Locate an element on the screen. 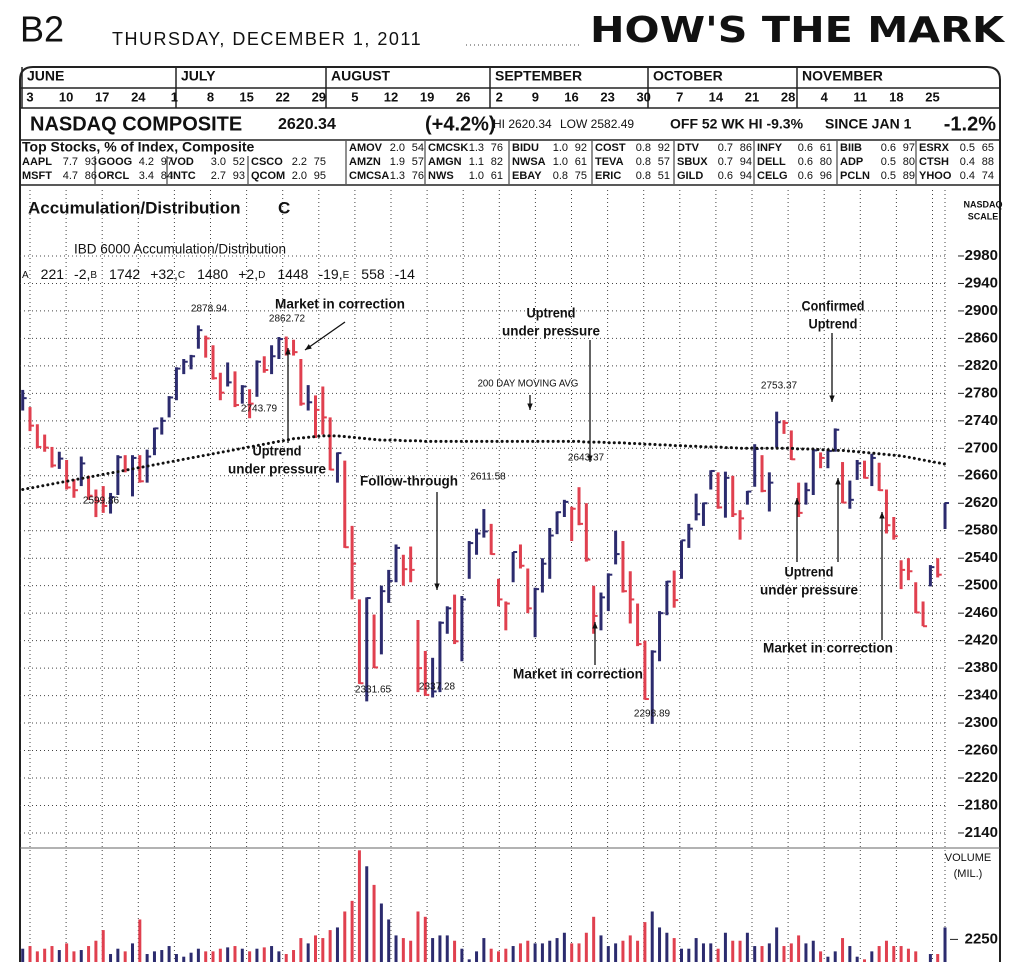 This screenshot has width=1009, height=962. stock-pct: 0.7 is located at coordinates (725, 162).